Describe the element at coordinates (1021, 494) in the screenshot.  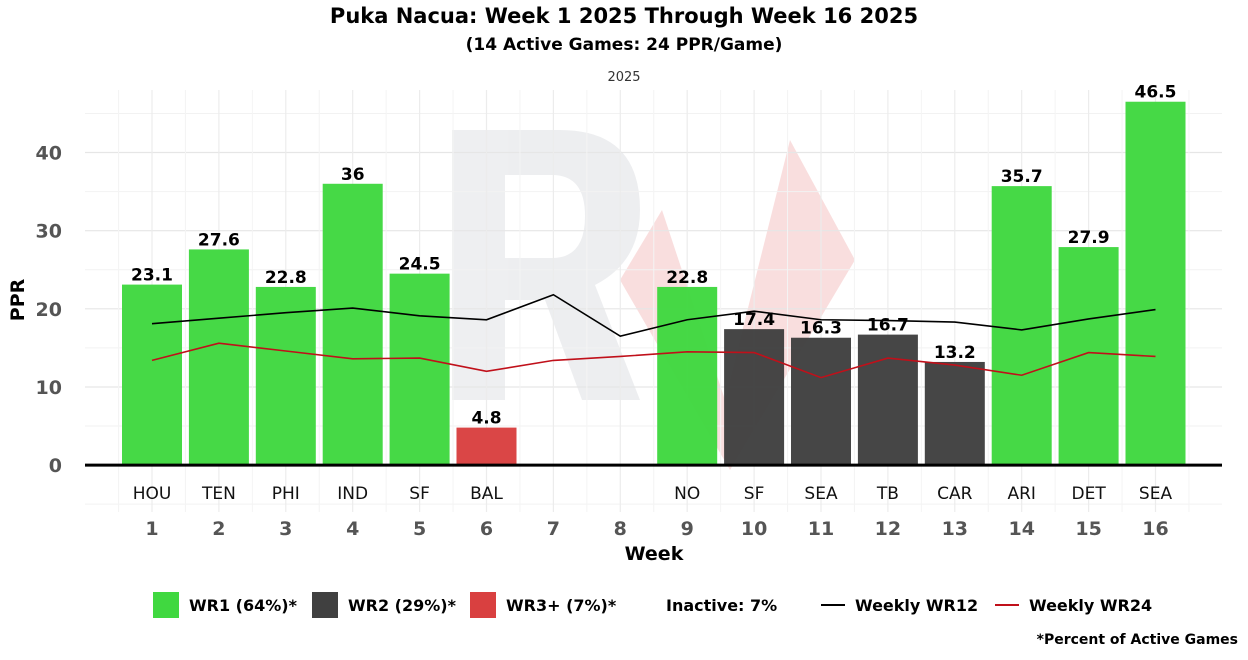
I see `opponent-label: ARI` at that location.